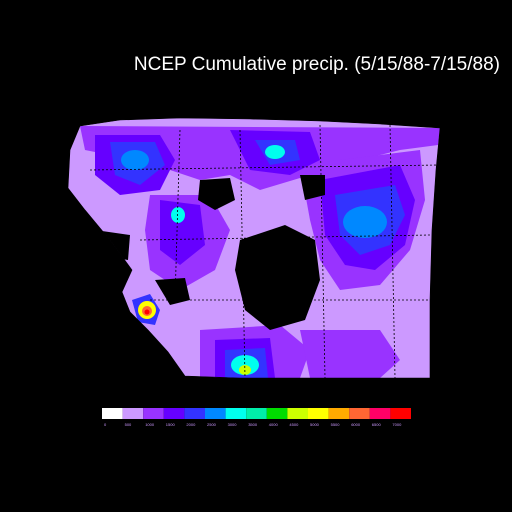  I want to click on lightblue-core-northwest, so click(135, 160).